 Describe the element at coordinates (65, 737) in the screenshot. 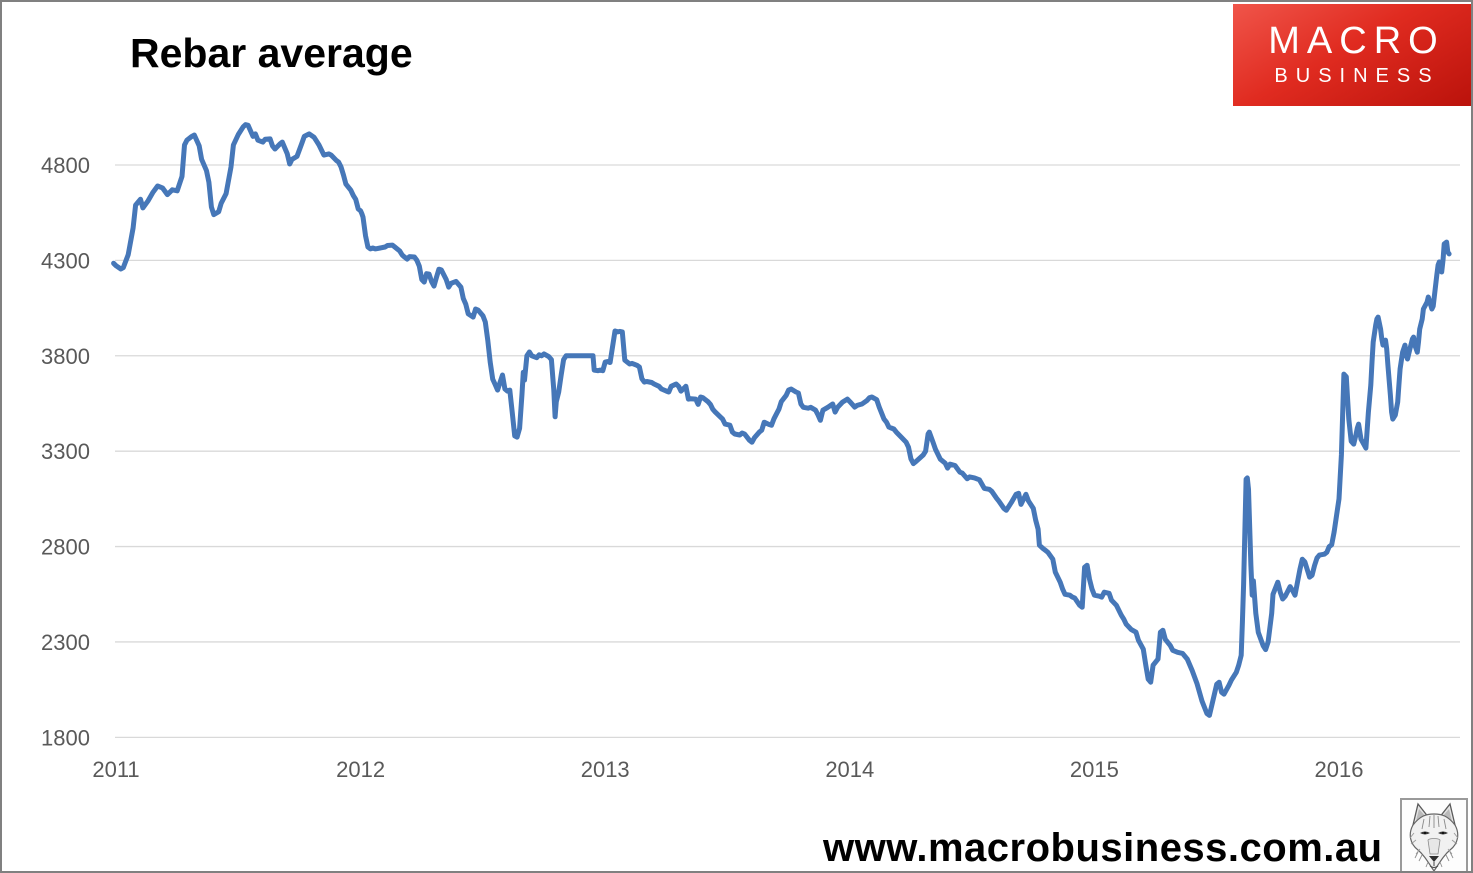

I see `y-tick-label: 1800` at that location.